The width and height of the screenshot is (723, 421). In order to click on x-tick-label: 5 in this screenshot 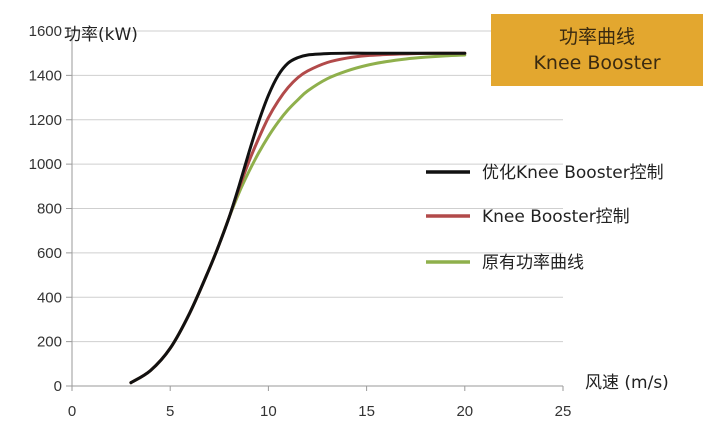, I will do `click(170, 411)`.